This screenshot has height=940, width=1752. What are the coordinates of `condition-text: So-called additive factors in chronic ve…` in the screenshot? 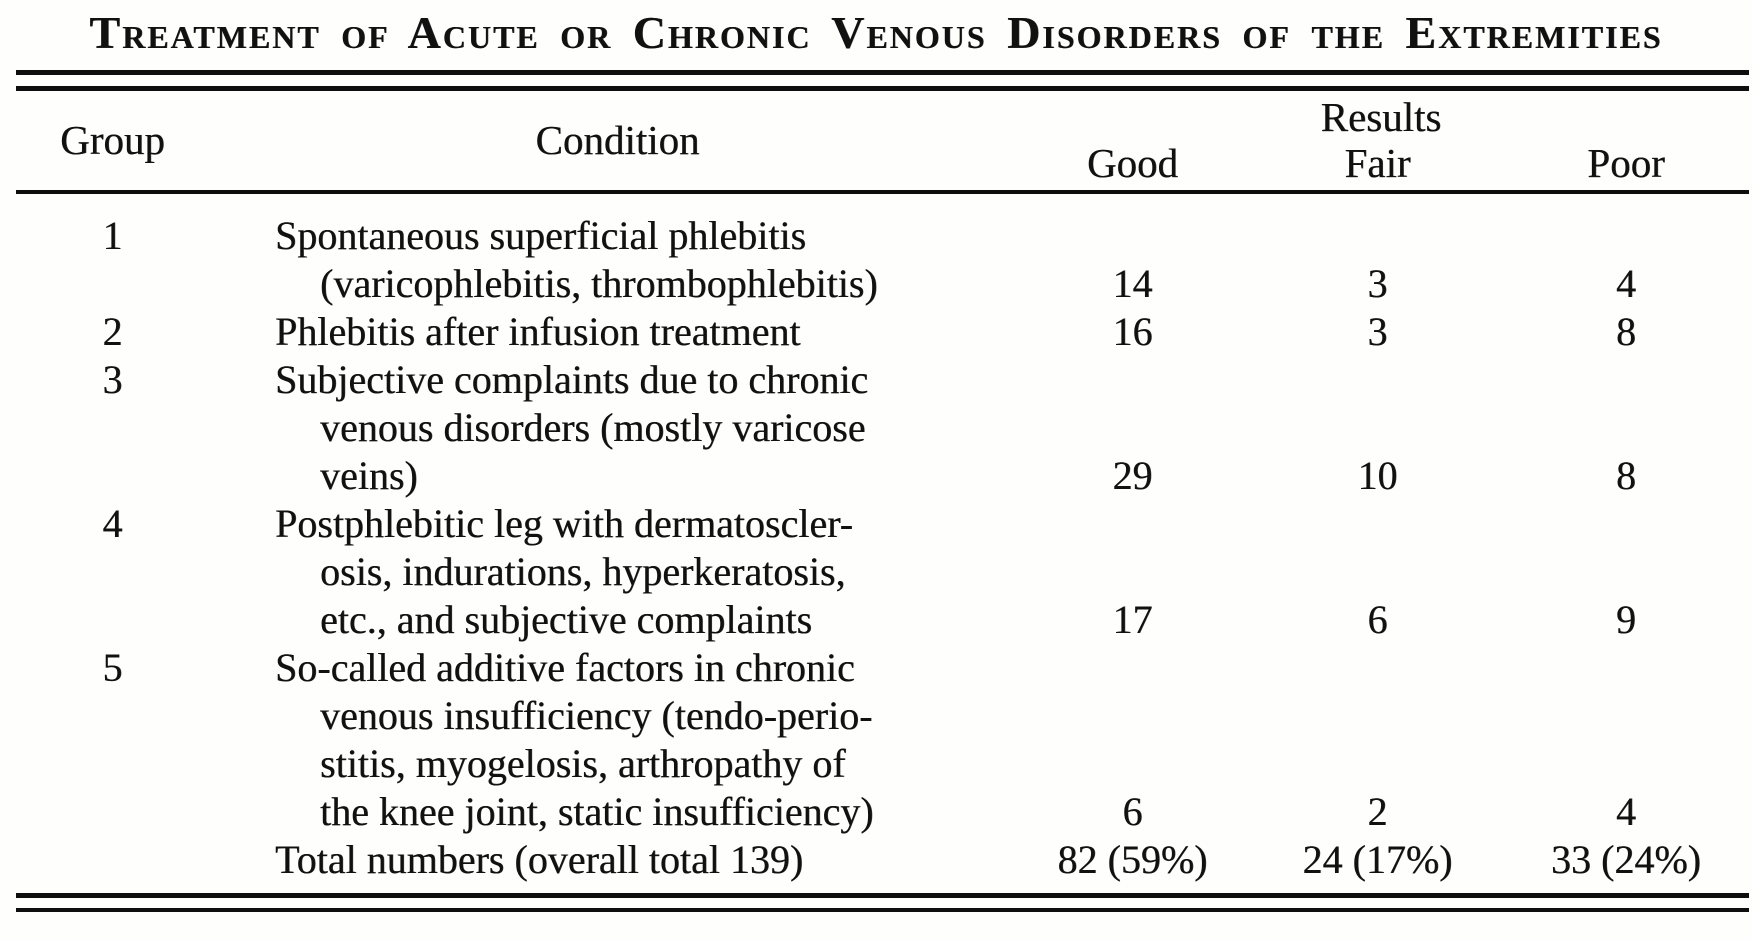 It's located at (574, 739).